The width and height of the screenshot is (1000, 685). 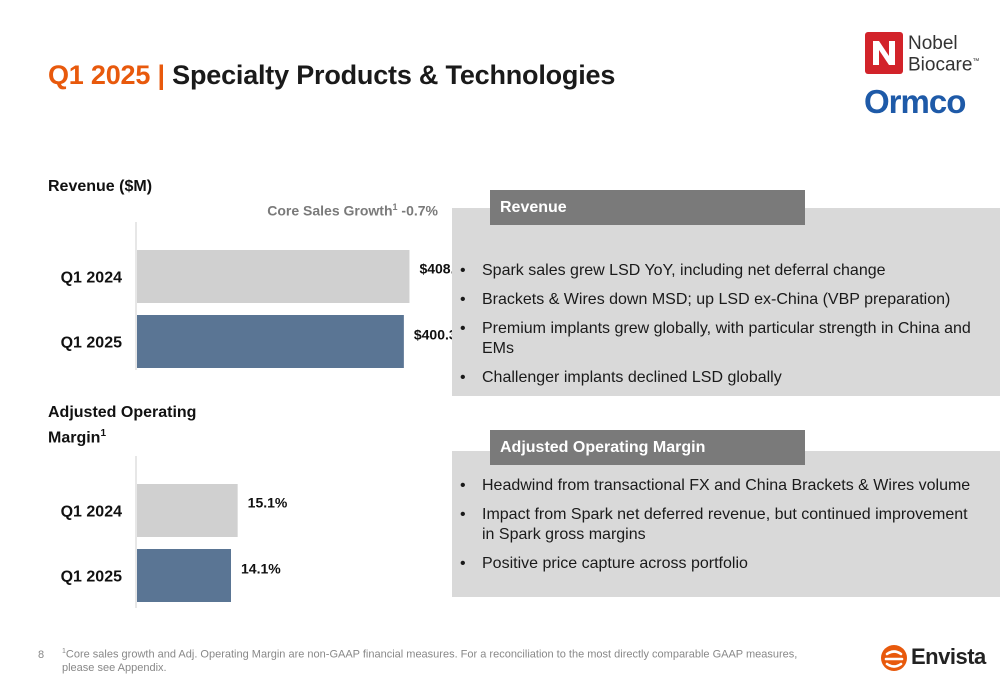 What do you see at coordinates (41, 655) in the screenshot?
I see `page-number: 8` at bounding box center [41, 655].